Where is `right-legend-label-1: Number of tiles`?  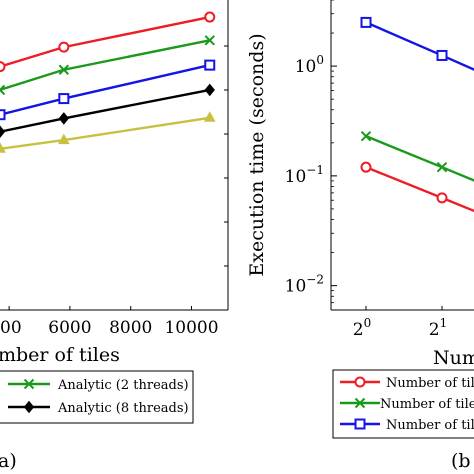 right-legend-label-1: Number of tiles is located at coordinates (427, 404).